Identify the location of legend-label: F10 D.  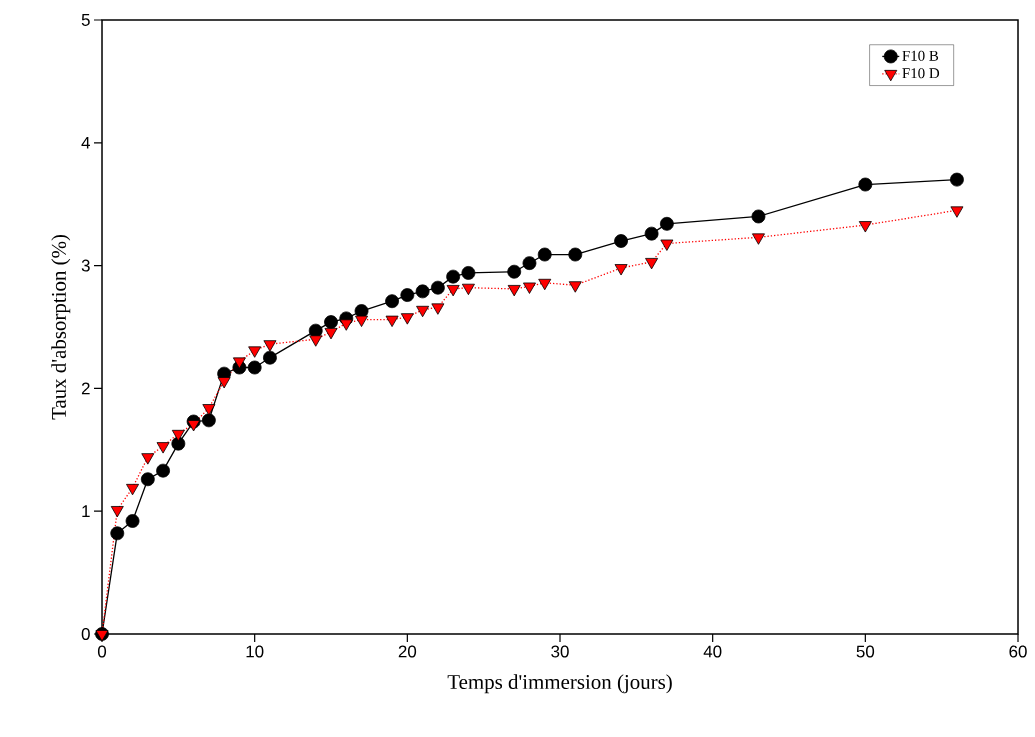
(921, 73).